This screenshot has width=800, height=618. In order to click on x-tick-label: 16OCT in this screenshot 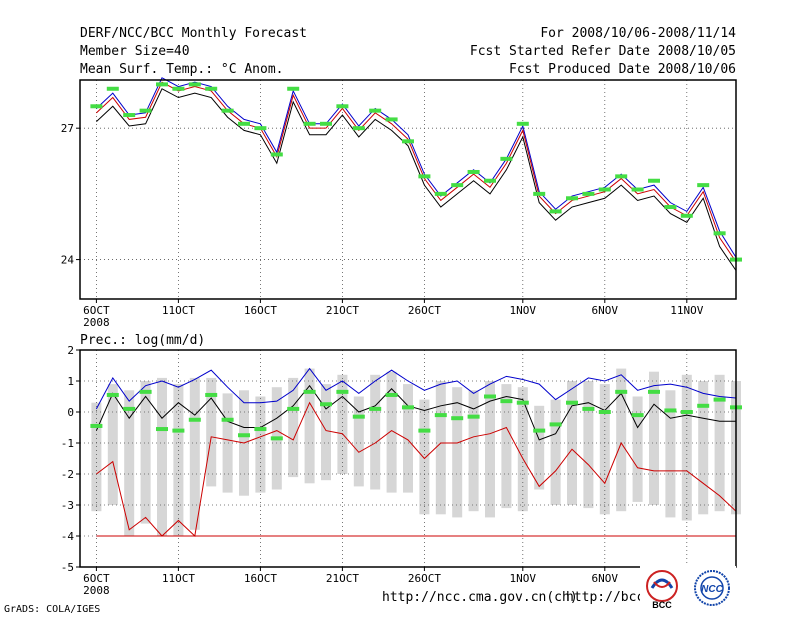, I will do `click(260, 578)`.